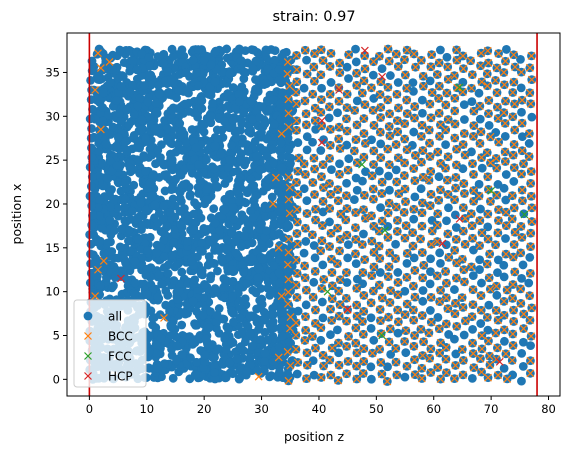 The height and width of the screenshot is (453, 563). I want to click on x-tick-label: 20, so click(204, 409).